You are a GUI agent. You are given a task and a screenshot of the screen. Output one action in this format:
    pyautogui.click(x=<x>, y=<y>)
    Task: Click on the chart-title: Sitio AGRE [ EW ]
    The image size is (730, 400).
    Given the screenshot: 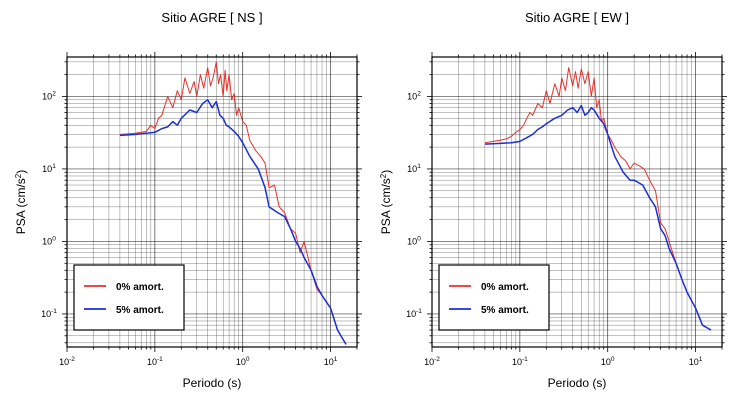 What is the action you would take?
    pyautogui.click(x=577, y=17)
    